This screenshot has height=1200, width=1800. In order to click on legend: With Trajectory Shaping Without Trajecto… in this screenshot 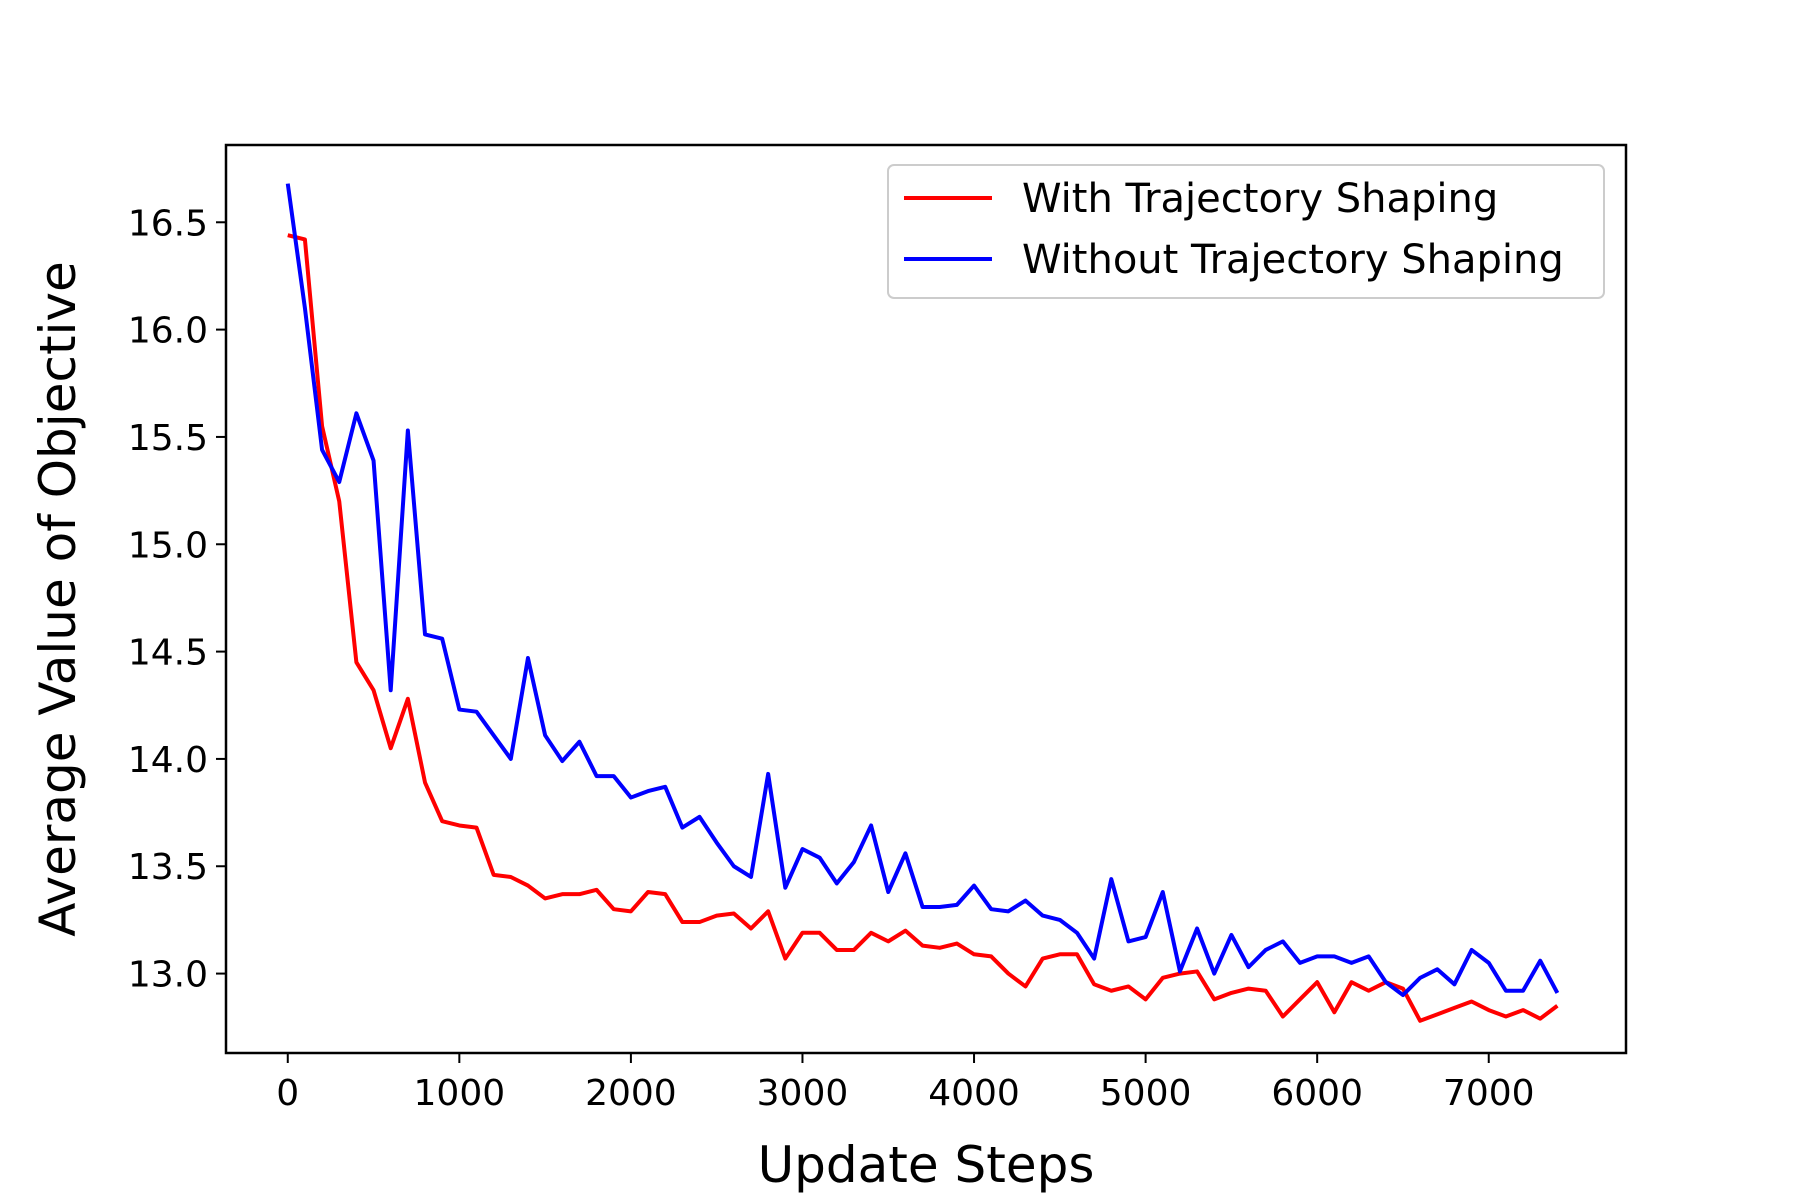, I will do `click(1246, 231)`.